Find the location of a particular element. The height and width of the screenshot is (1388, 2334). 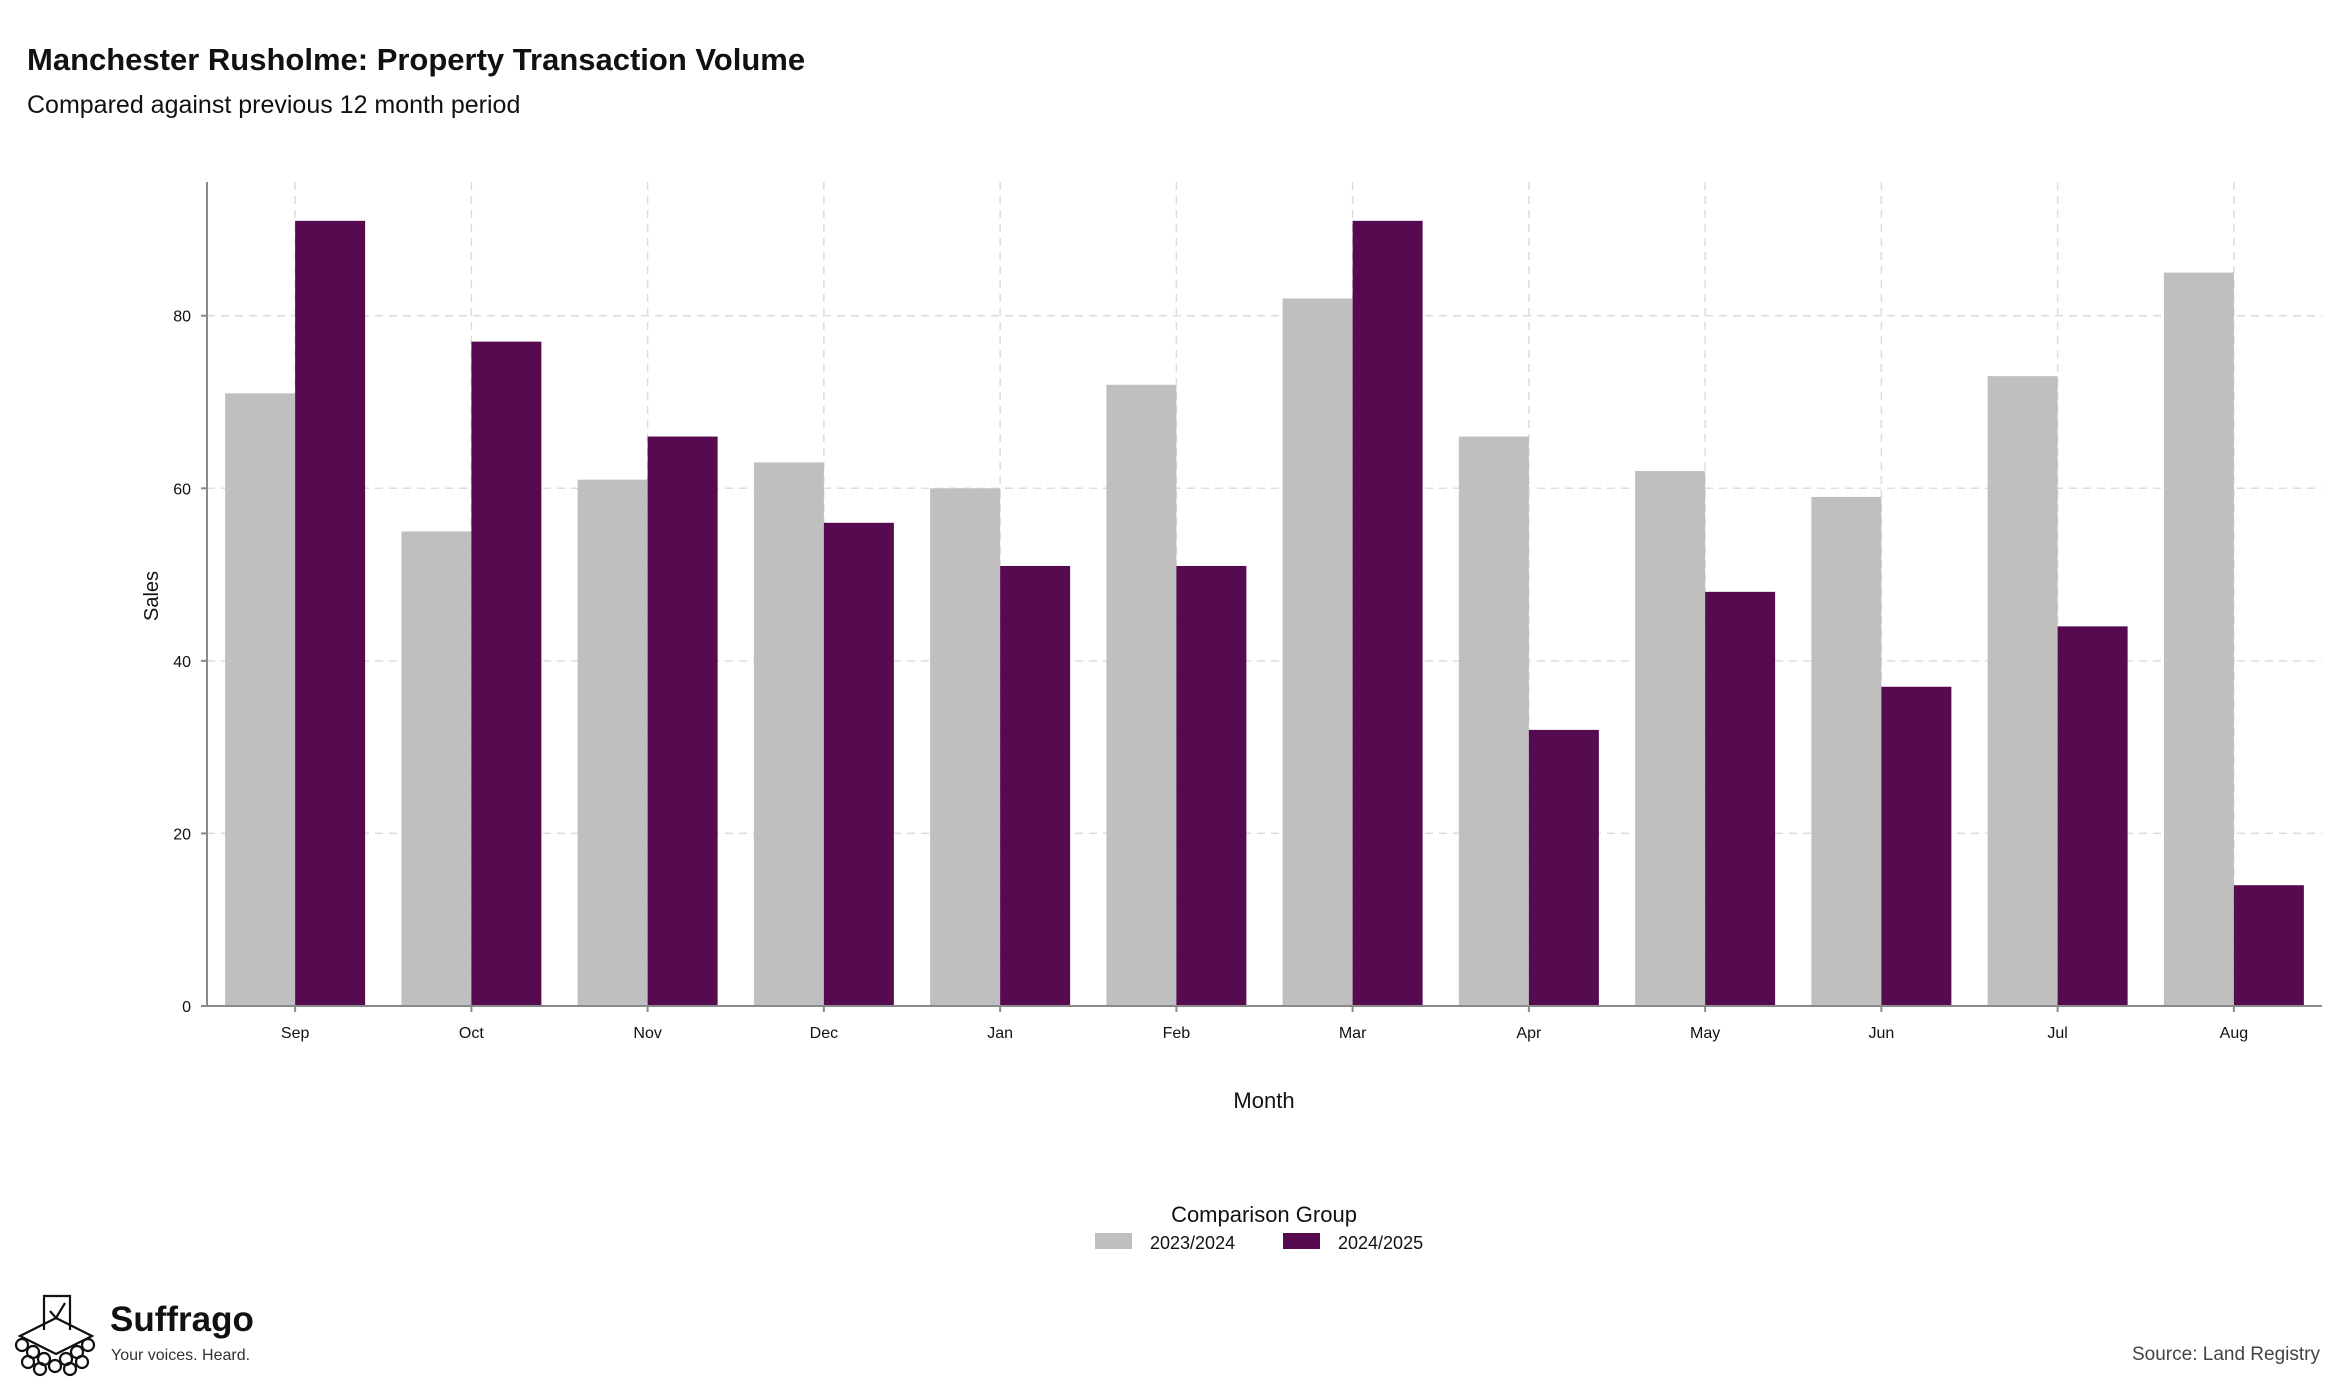

x-tick-label-apr: Apr is located at coordinates (1529, 1033).